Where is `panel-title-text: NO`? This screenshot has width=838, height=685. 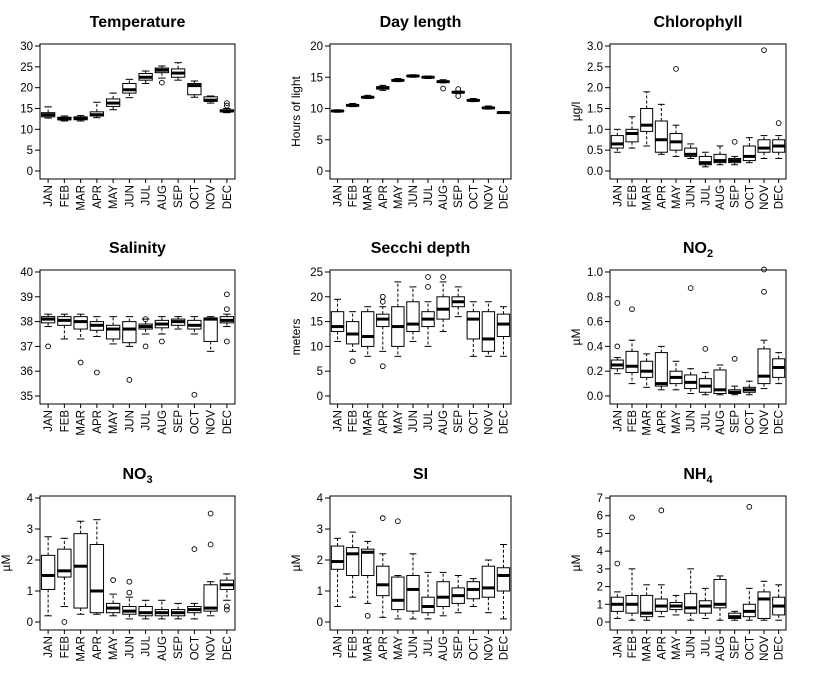 panel-title-text: NO is located at coordinates (134, 474).